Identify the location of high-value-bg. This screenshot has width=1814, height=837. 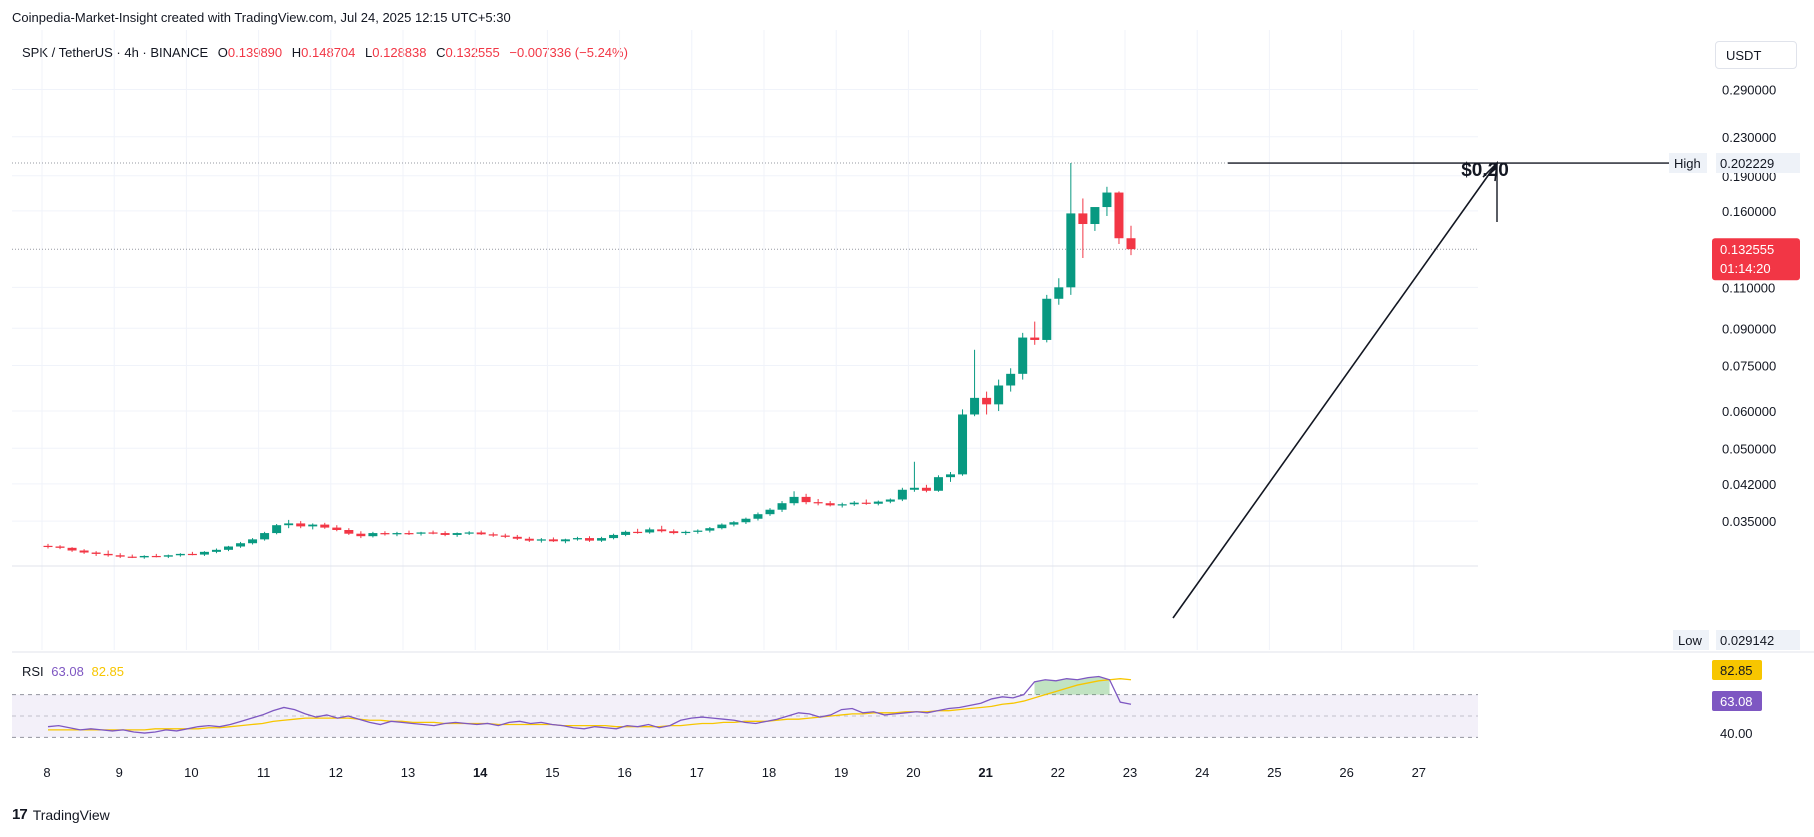
(1758, 163).